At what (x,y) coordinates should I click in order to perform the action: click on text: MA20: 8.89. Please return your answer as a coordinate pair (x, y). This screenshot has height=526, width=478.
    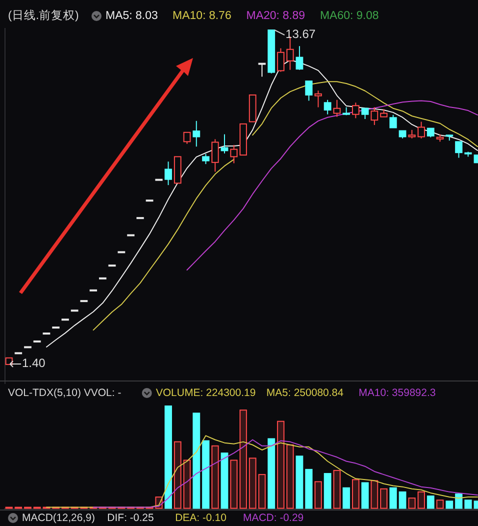
    Looking at the image, I should click on (276, 16).